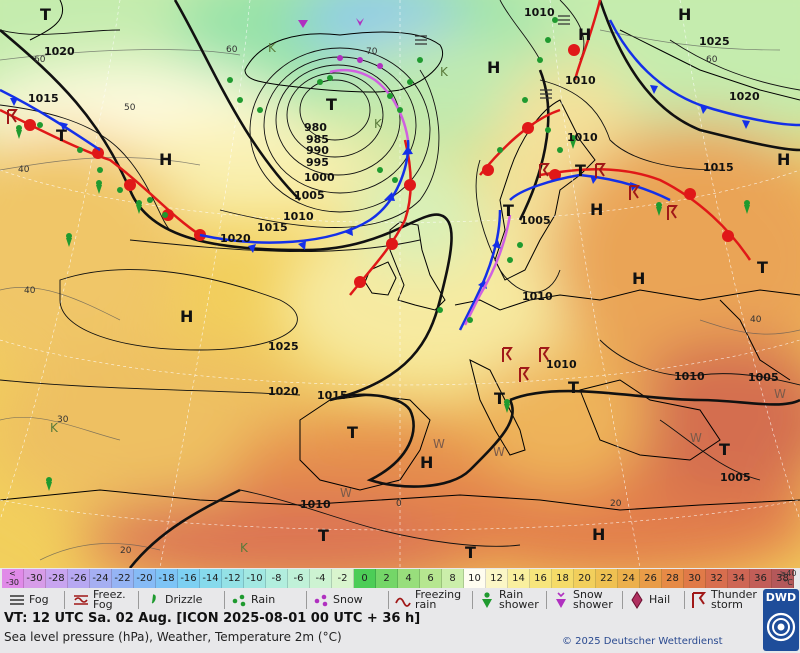  I want to click on scale-cell: -8, so click(277, 578).